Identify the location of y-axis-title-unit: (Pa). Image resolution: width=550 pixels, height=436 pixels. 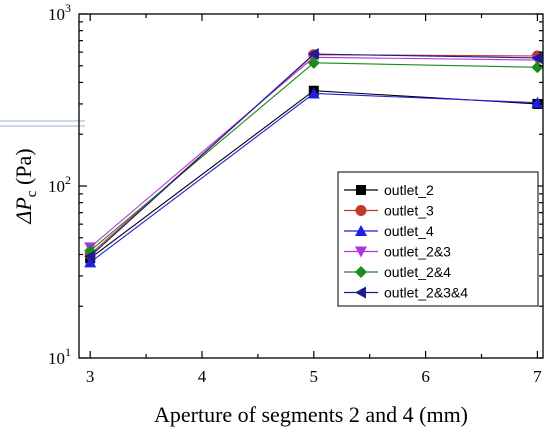
(23, 169).